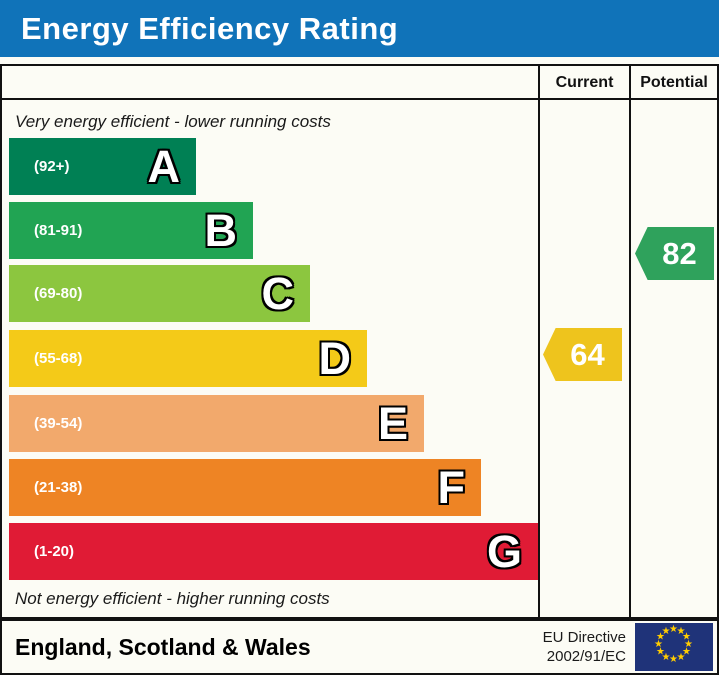 The image size is (719, 675). What do you see at coordinates (58, 487) in the screenshot?
I see `band-range-label: (21-38)` at bounding box center [58, 487].